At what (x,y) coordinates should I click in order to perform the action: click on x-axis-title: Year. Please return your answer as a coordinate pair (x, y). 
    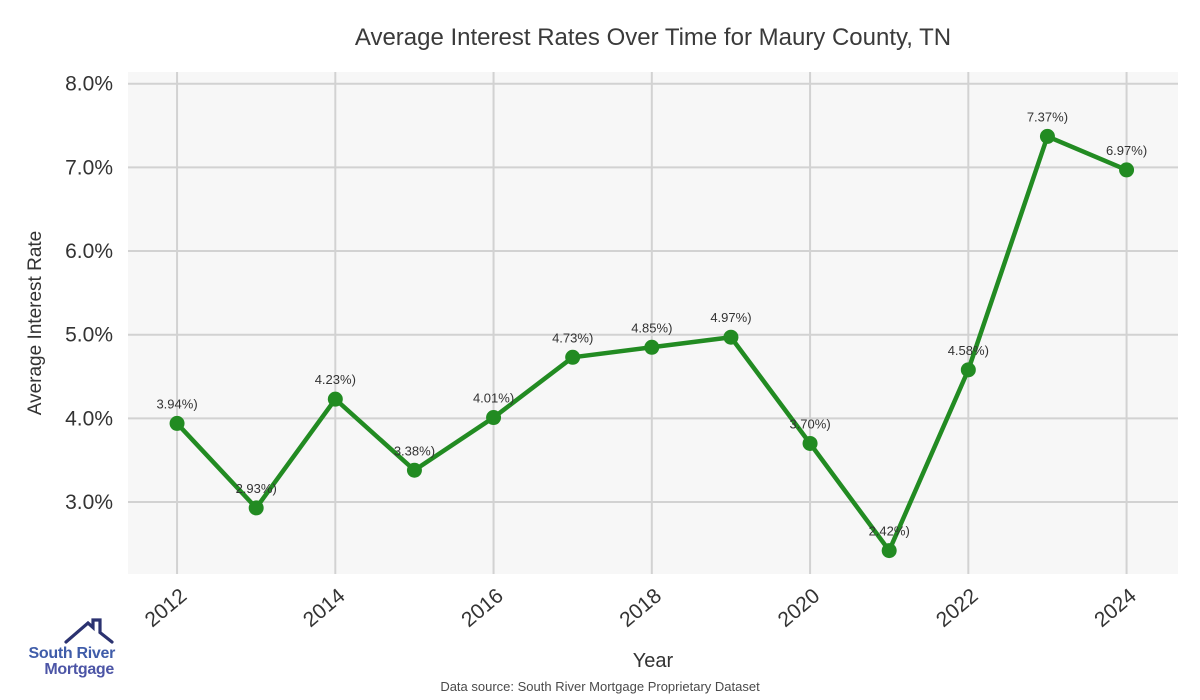
    Looking at the image, I should click on (653, 661).